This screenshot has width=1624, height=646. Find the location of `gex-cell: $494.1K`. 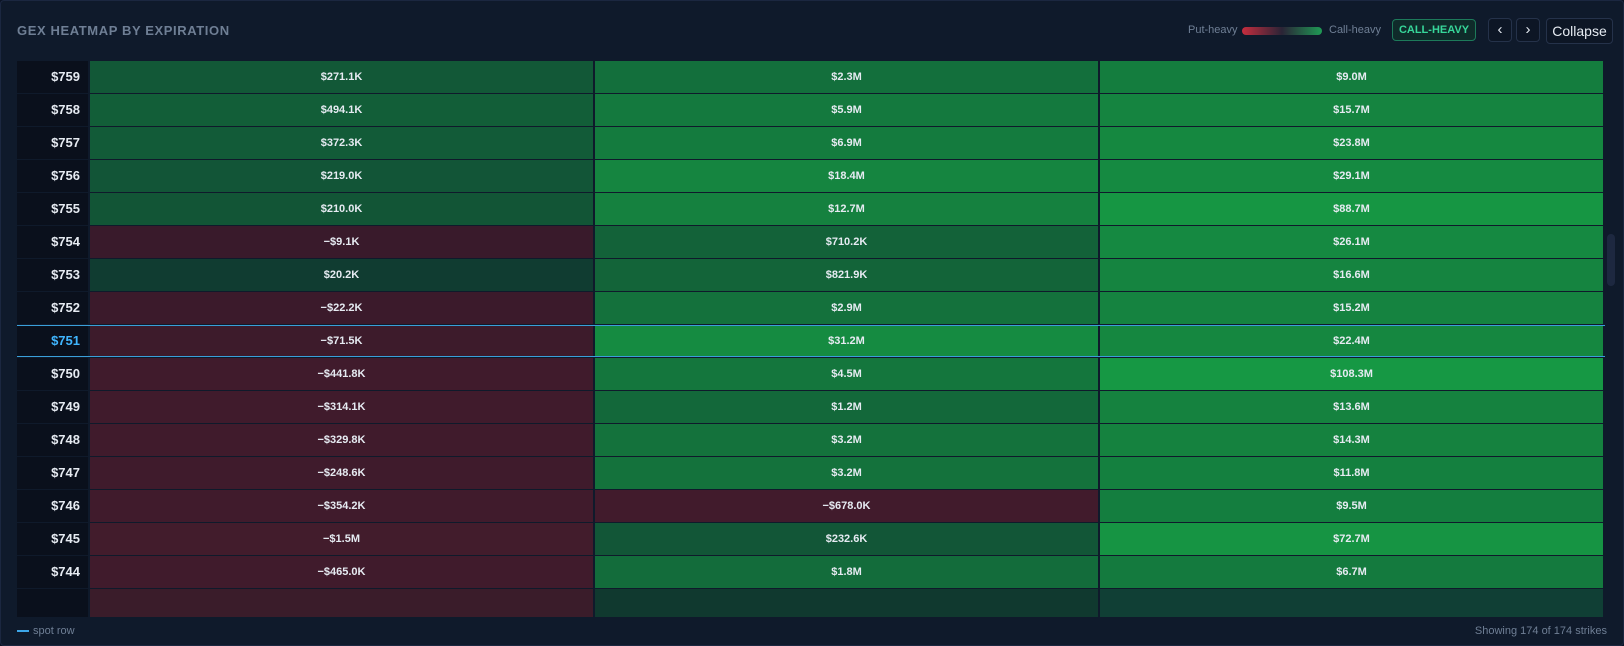

gex-cell: $494.1K is located at coordinates (341, 110).